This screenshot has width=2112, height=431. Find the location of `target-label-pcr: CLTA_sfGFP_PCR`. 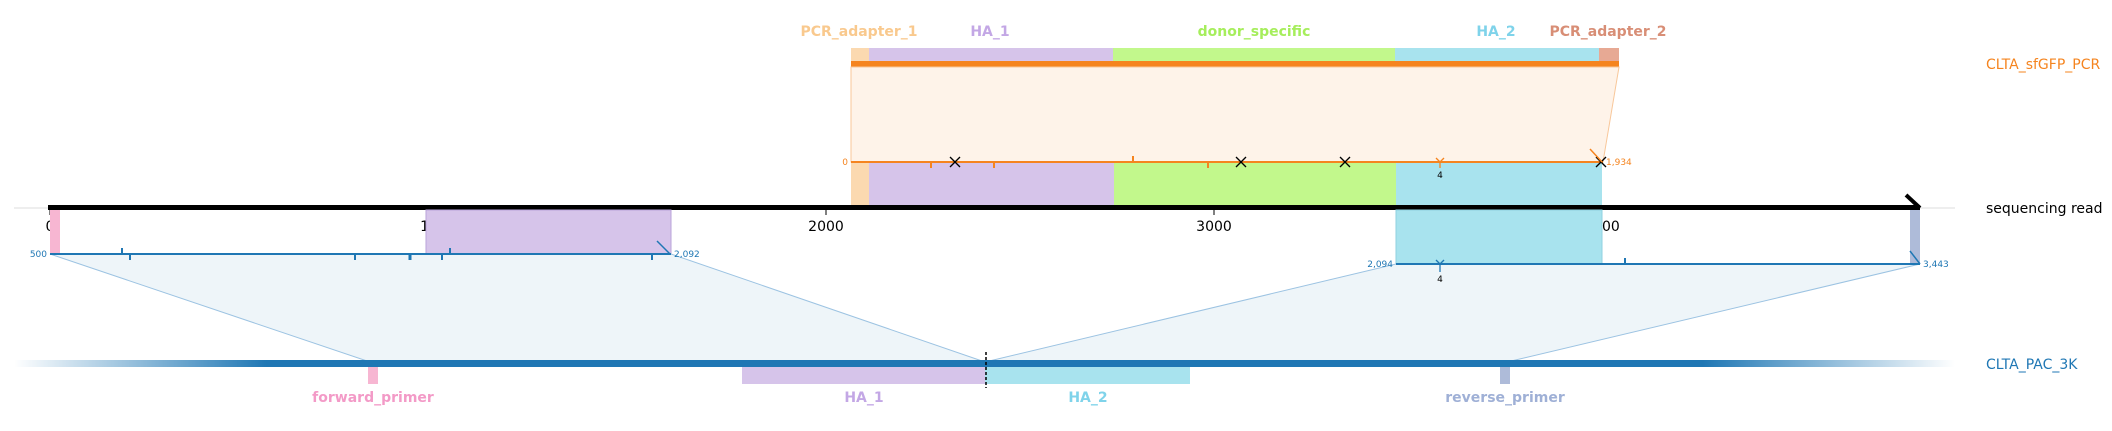

target-label-pcr: CLTA_sfGFP_PCR is located at coordinates (2043, 65).